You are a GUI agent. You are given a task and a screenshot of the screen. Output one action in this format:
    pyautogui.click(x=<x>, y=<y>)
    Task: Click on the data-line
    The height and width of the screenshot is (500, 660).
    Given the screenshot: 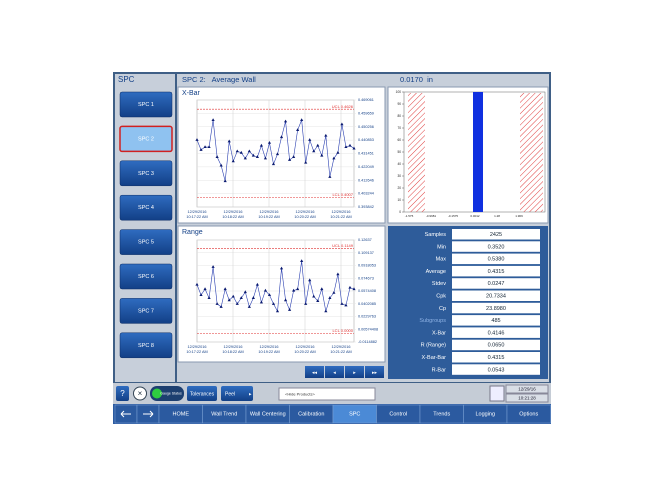 What is the action you would take?
    pyautogui.click(x=275, y=150)
    